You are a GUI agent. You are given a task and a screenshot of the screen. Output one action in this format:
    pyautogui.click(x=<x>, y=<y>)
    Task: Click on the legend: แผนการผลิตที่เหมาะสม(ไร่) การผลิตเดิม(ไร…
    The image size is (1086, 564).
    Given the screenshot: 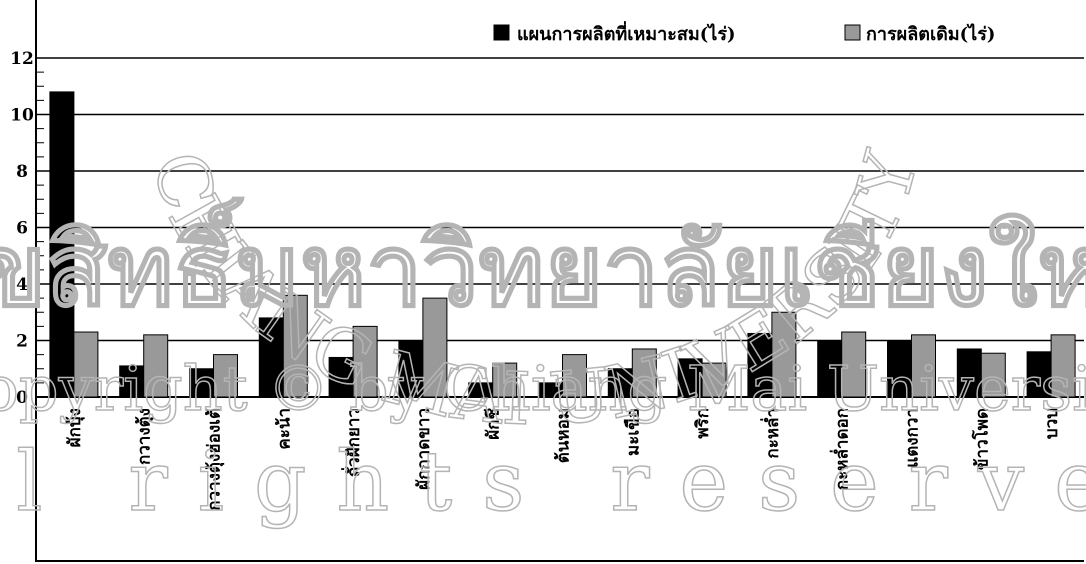 What is the action you would take?
    pyautogui.click(x=744, y=33)
    